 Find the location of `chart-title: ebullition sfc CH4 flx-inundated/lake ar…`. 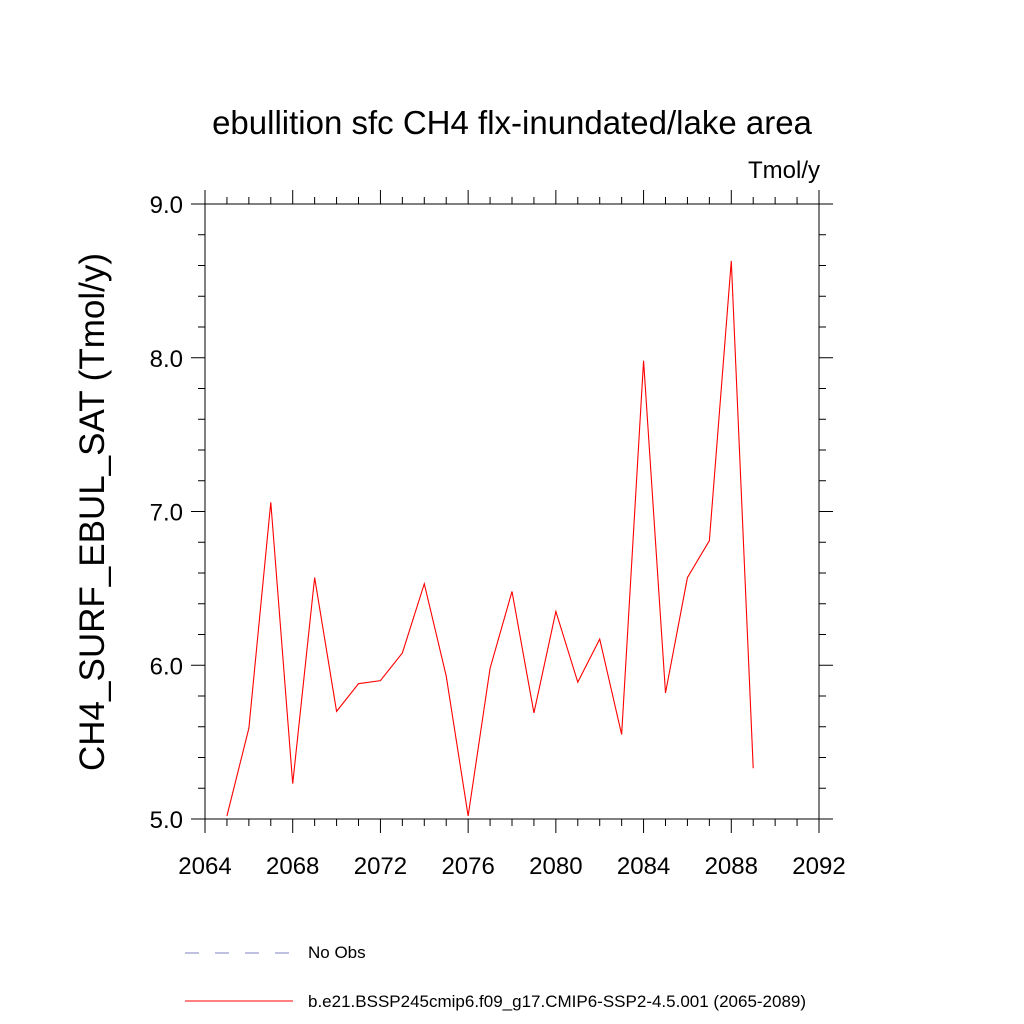

chart-title: ebullition sfc CH4 flx-inundated/lake ar… is located at coordinates (512, 122).